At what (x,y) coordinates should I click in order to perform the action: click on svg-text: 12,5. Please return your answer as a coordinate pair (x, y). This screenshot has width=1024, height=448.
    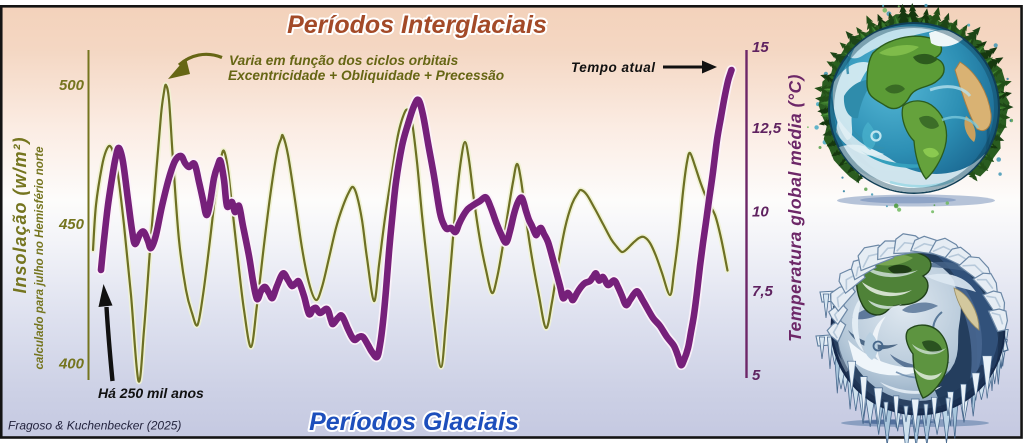
    Looking at the image, I should click on (767, 128).